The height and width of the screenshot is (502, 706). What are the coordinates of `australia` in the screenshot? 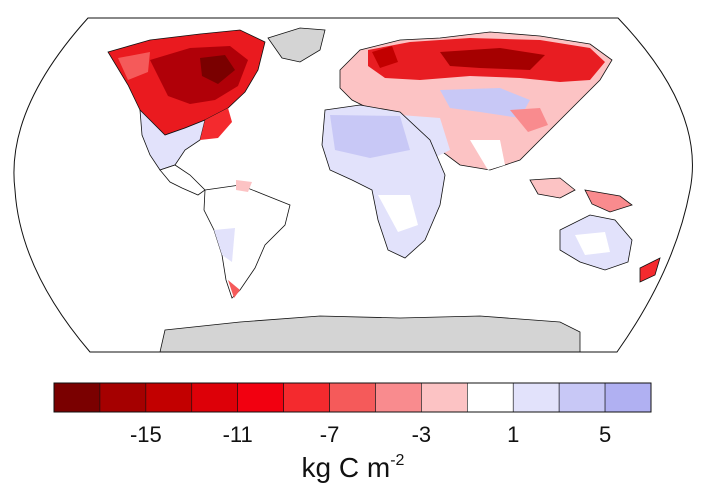 It's located at (596, 242).